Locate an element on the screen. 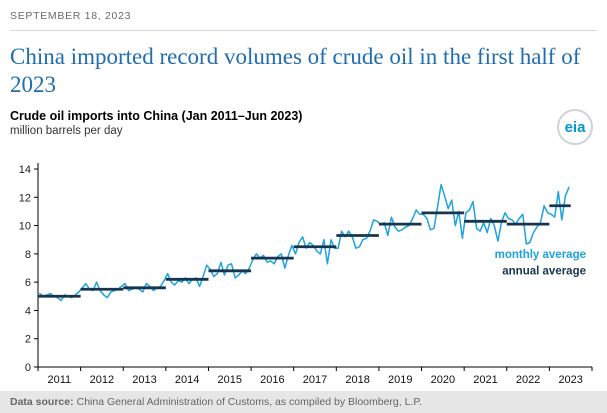  svg-text: 2017 is located at coordinates (315, 380).